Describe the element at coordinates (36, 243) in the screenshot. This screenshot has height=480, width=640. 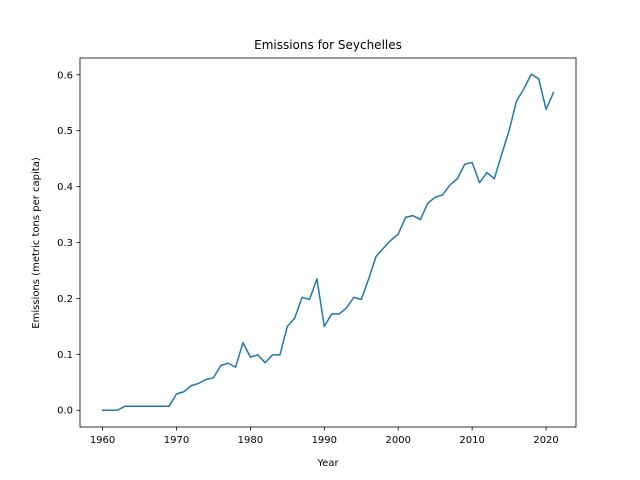
I see `y-axis-label: Emissions (metric tons per capita)` at that location.